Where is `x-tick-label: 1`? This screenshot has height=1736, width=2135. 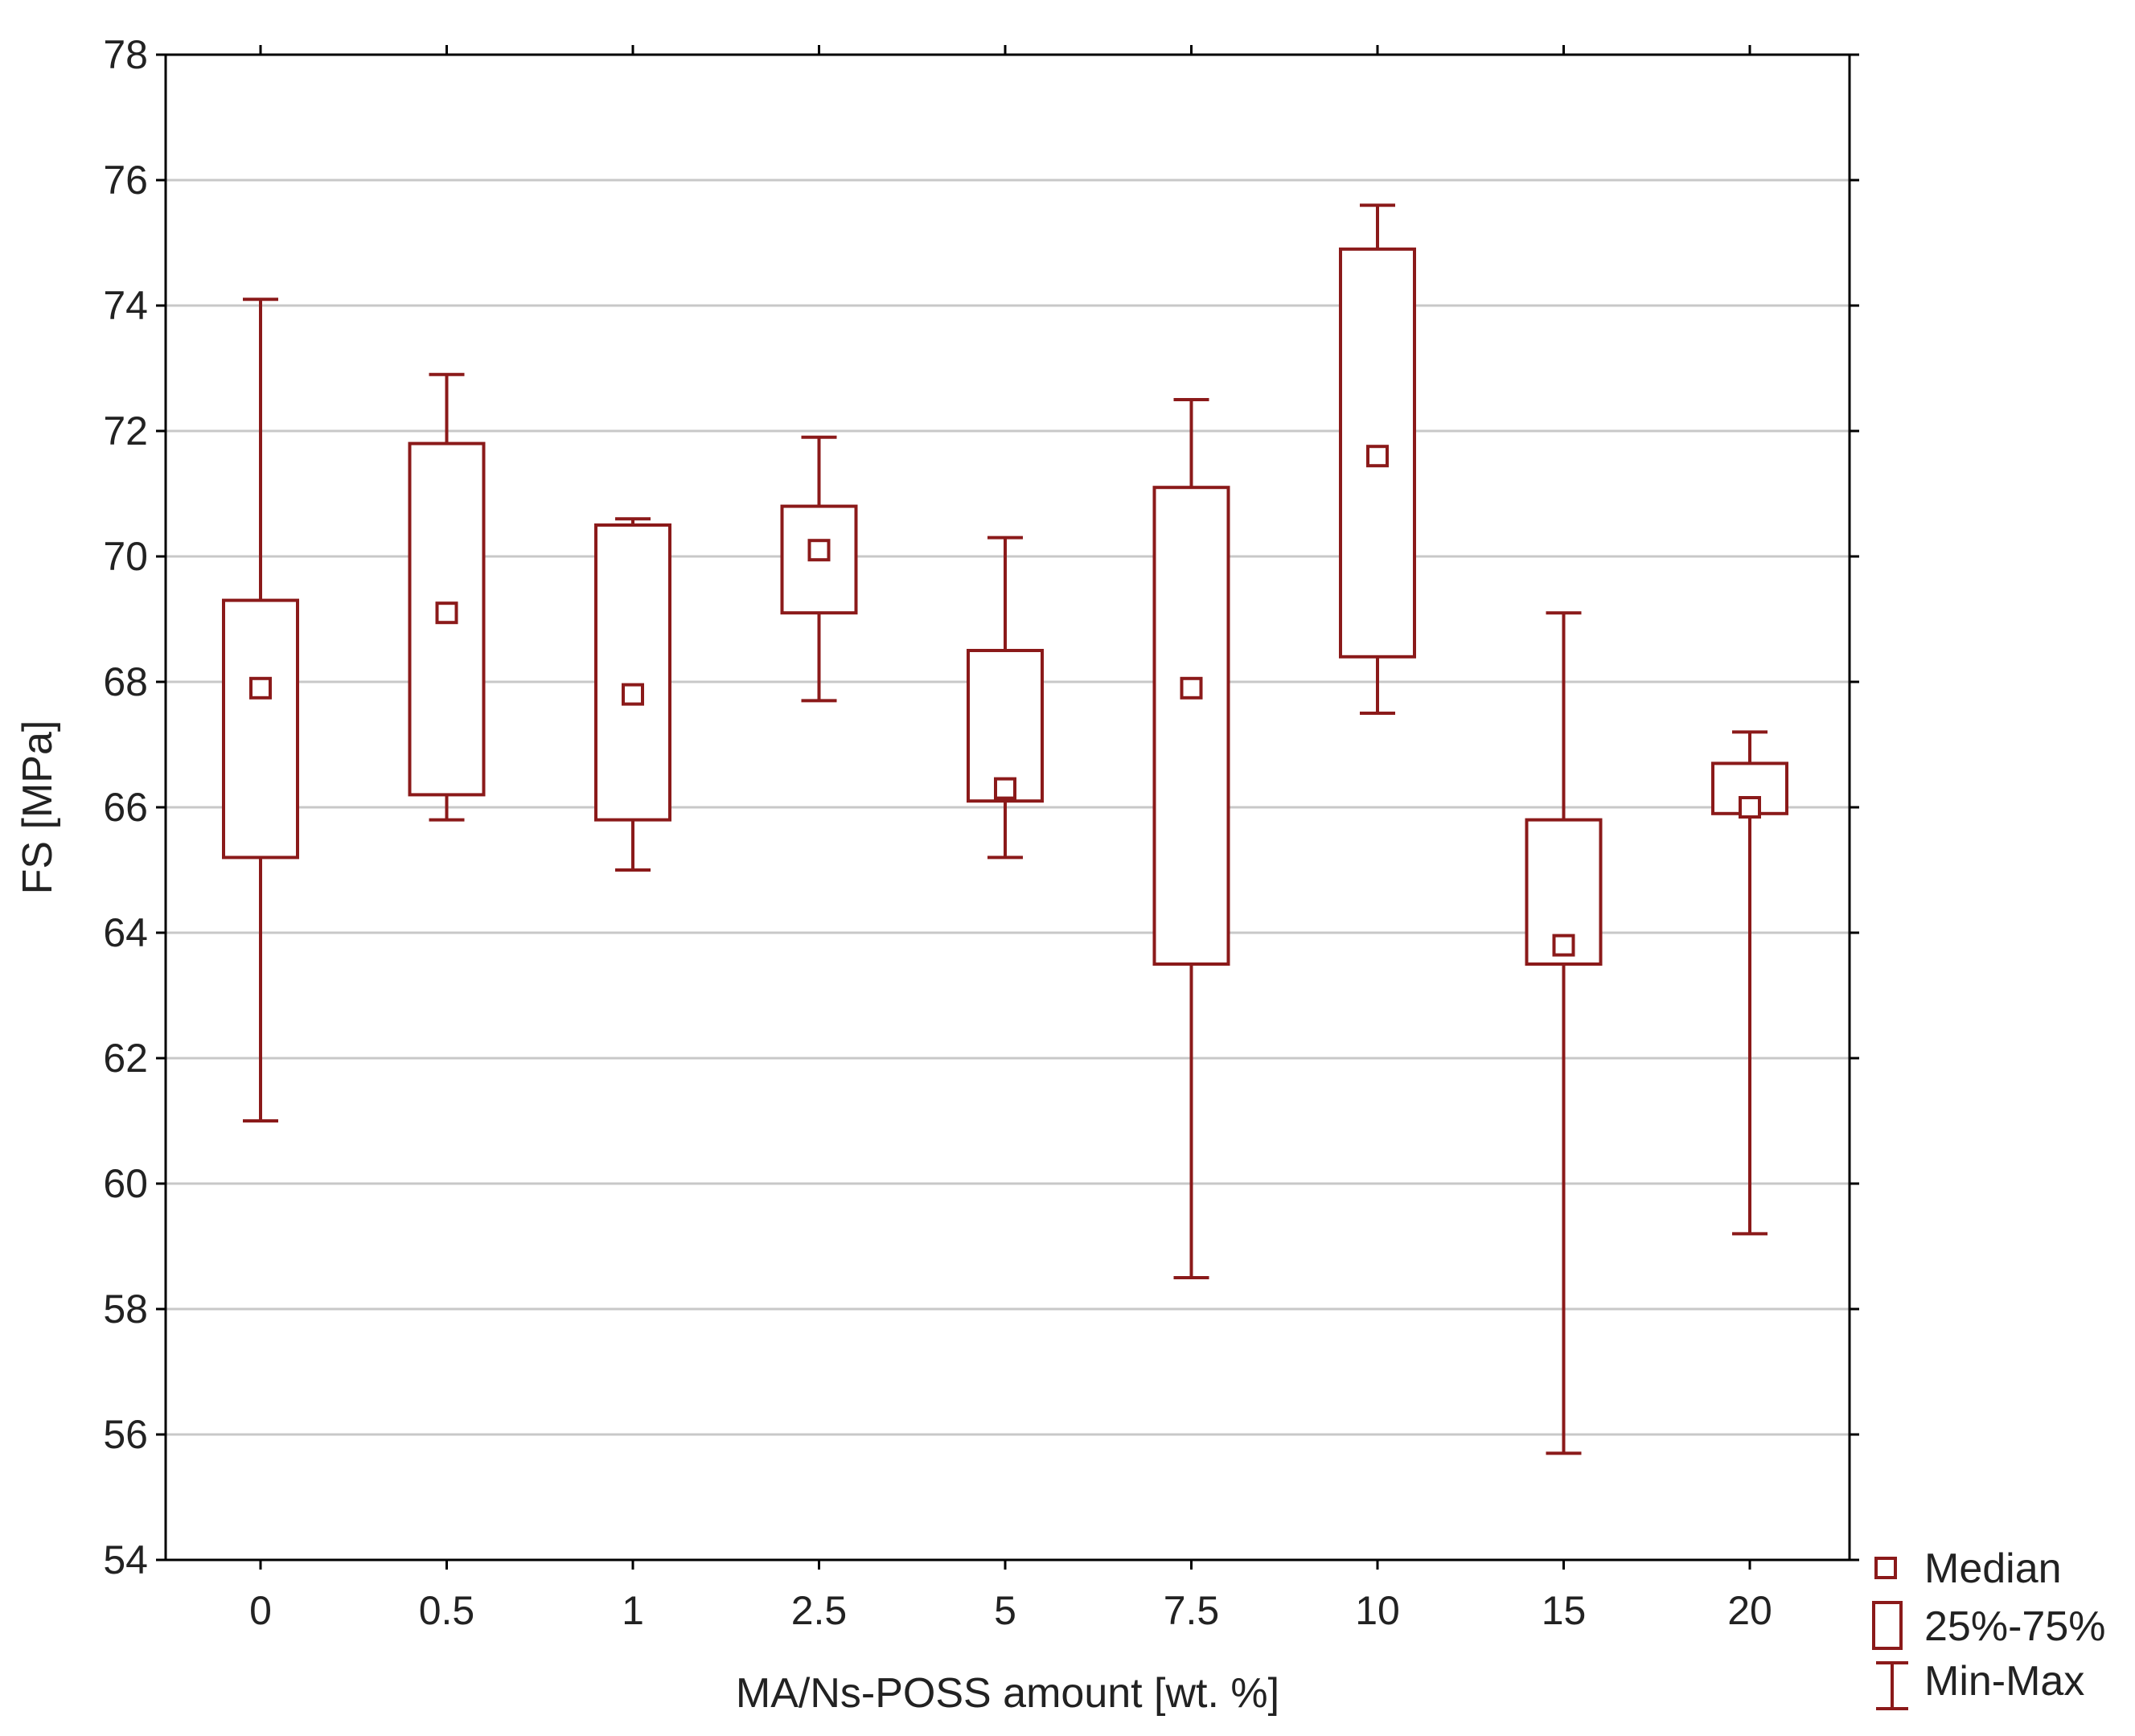 x-tick-label: 1 is located at coordinates (633, 1610).